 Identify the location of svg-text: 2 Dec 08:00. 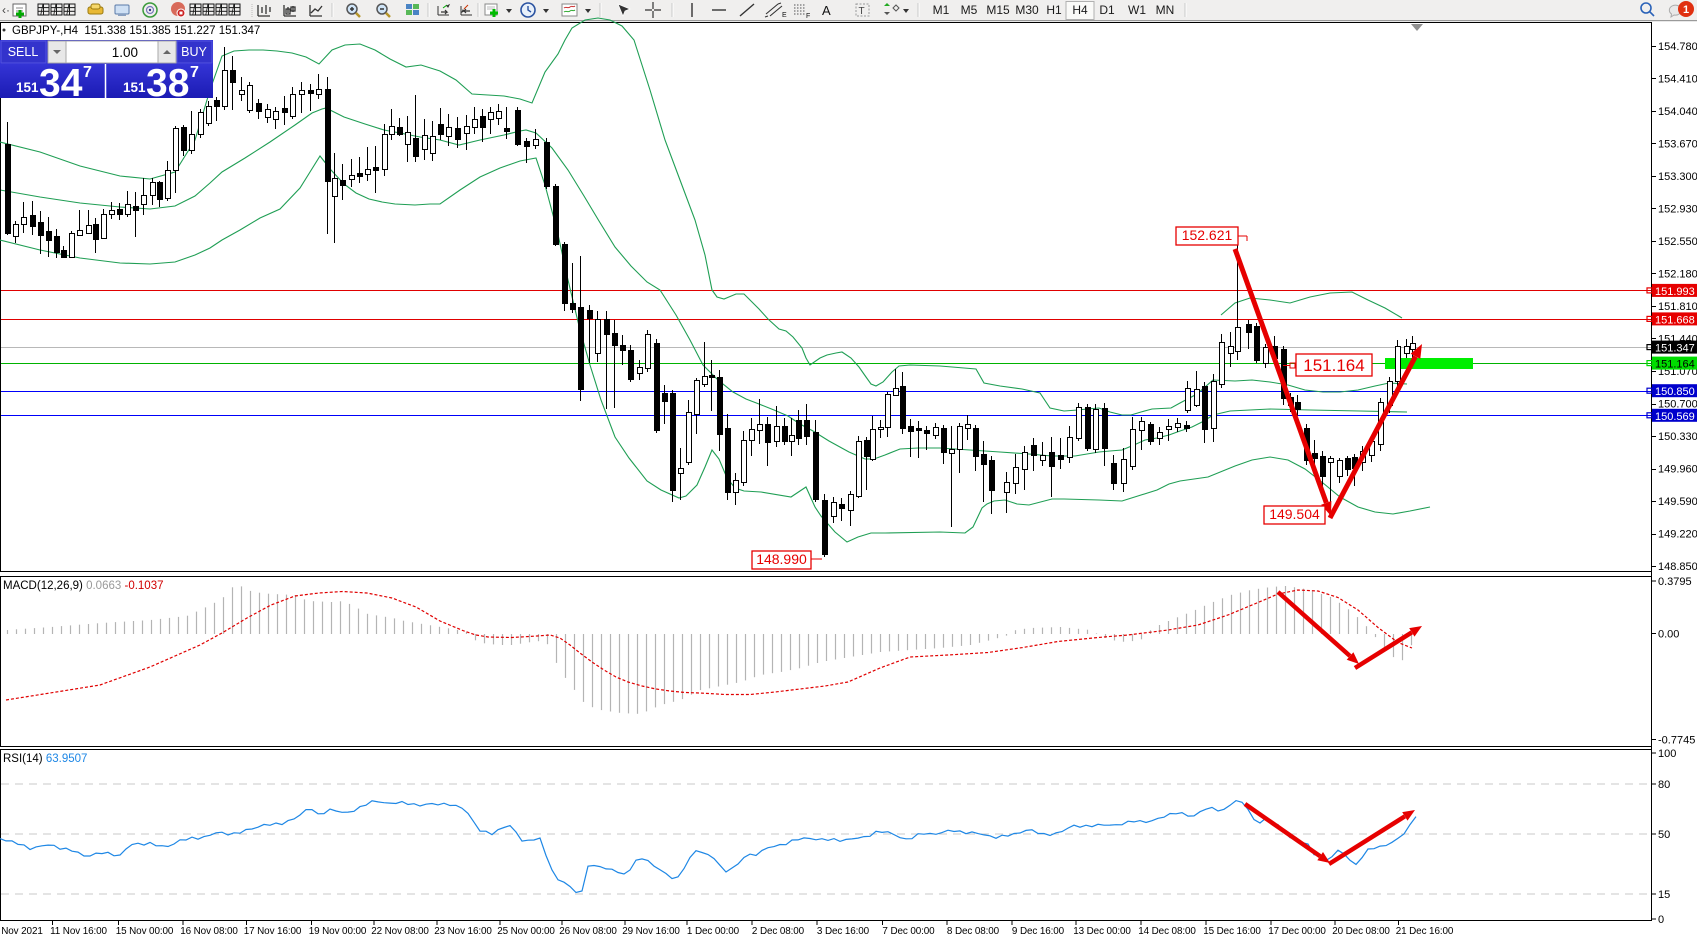
(778, 931).